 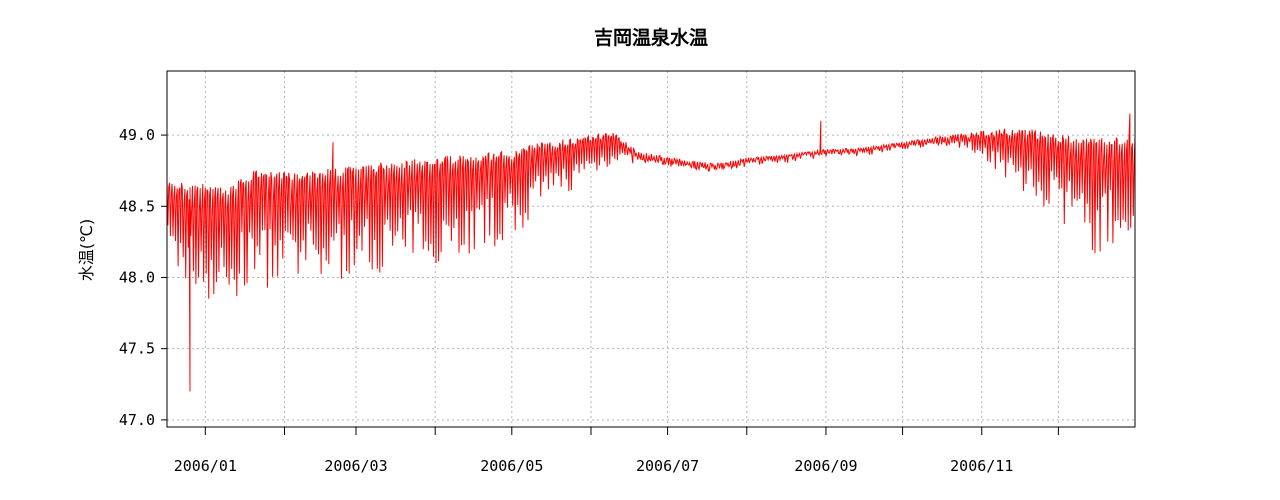 What do you see at coordinates (651, 37) in the screenshot?
I see `chart-title: 吉岡温泉水温` at bounding box center [651, 37].